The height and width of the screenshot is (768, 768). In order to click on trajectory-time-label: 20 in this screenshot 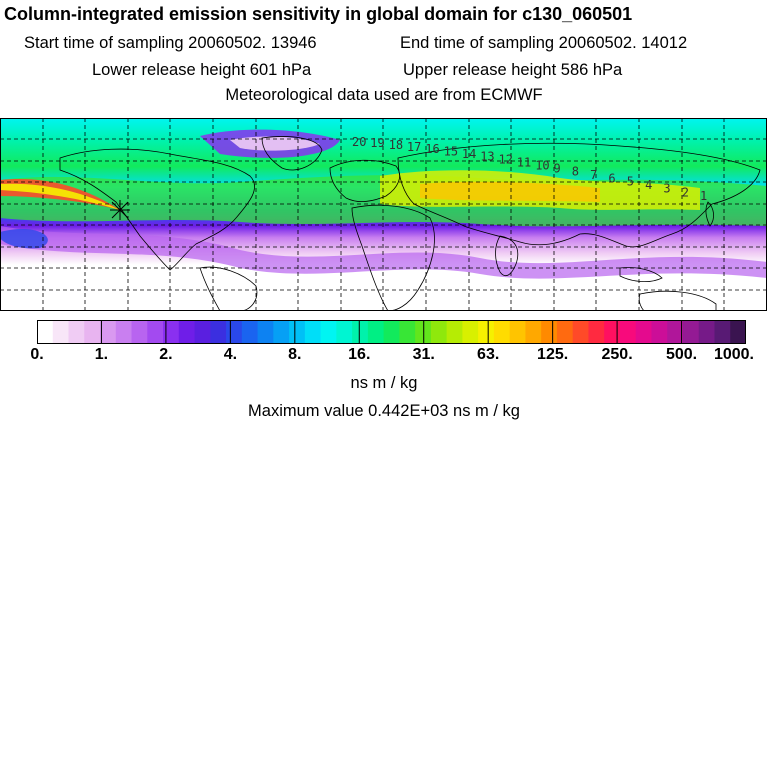, I will do `click(359, 142)`.